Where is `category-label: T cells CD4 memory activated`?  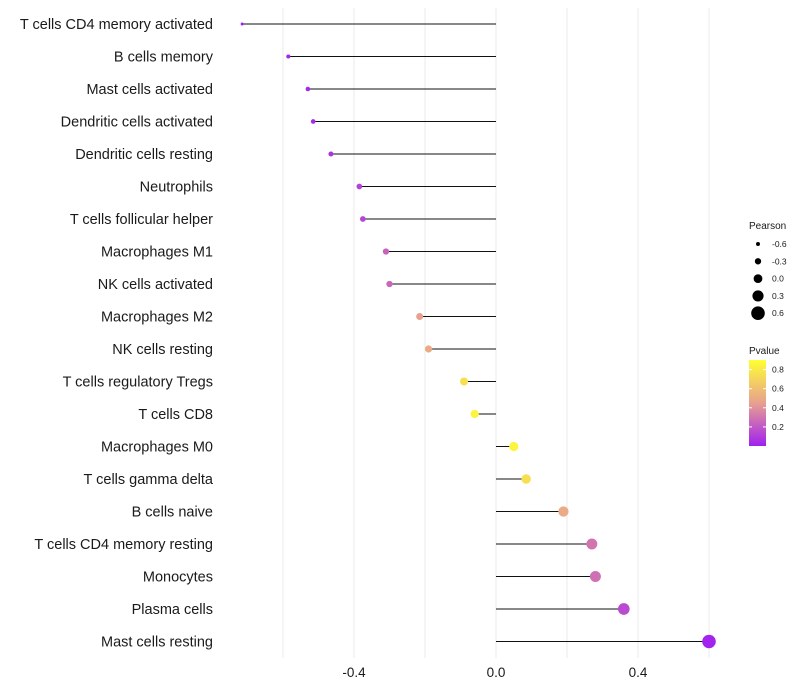 category-label: T cells CD4 memory activated is located at coordinates (116, 25).